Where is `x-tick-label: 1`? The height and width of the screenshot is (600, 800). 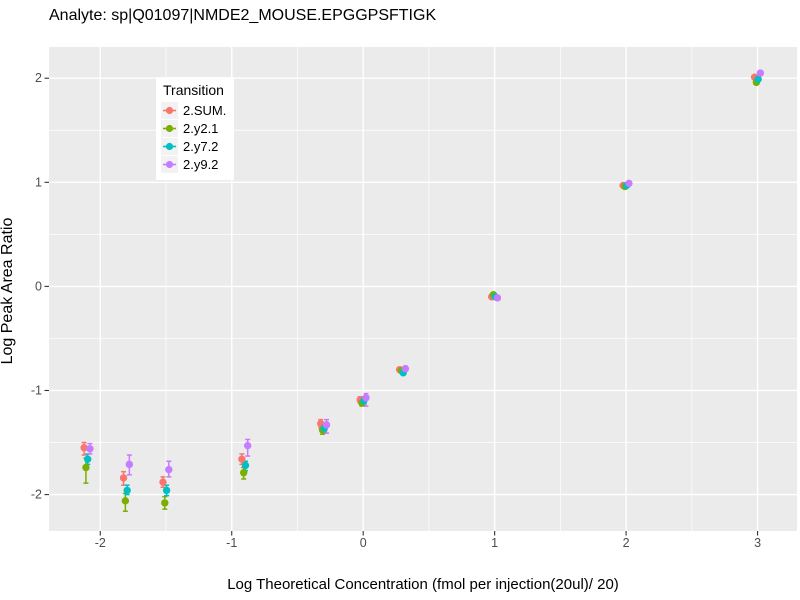
x-tick-label: 1 is located at coordinates (494, 543).